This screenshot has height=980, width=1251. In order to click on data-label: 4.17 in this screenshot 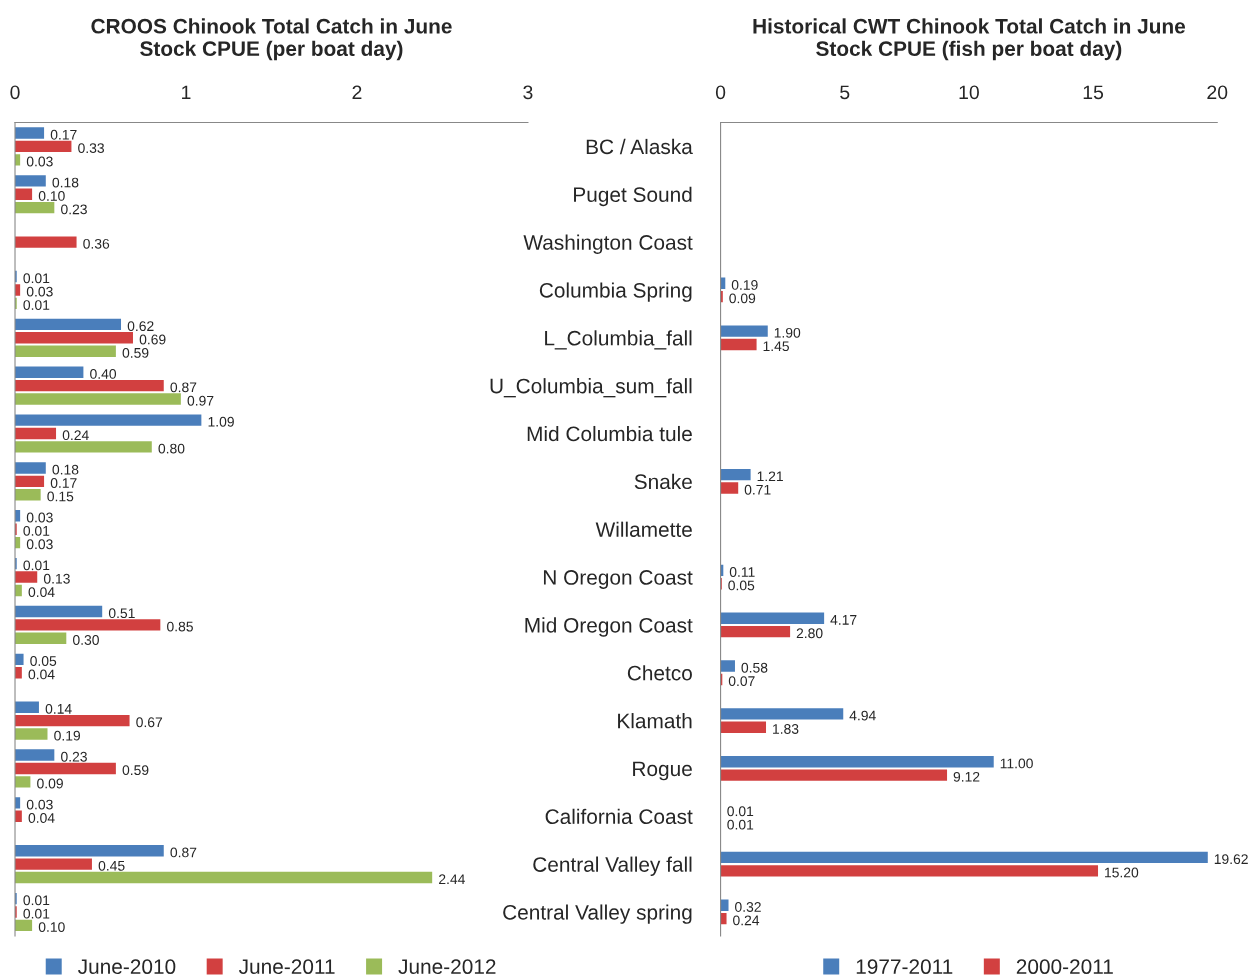, I will do `click(843, 620)`.